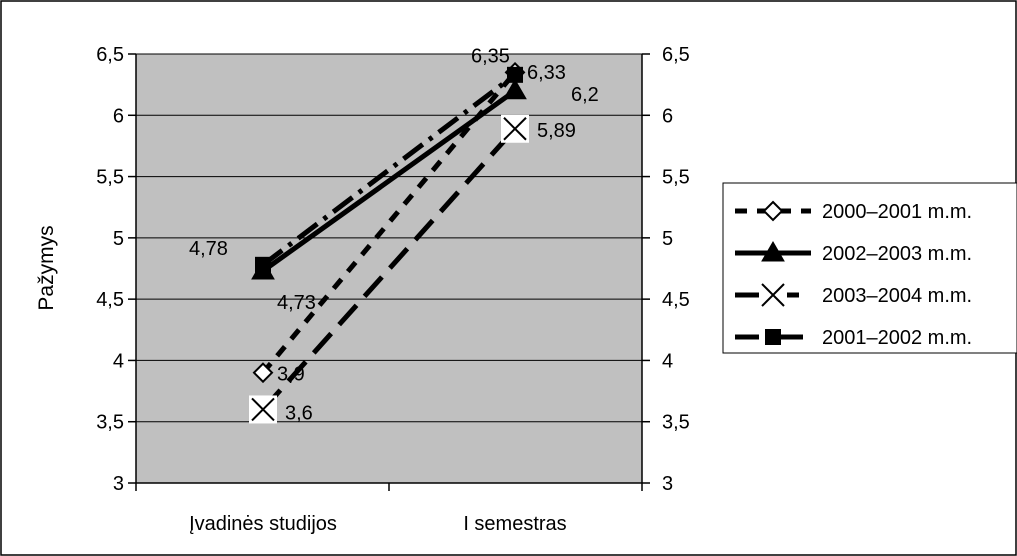  Describe the element at coordinates (110, 423) in the screenshot. I see `y-tick-label-left: 3,5` at that location.